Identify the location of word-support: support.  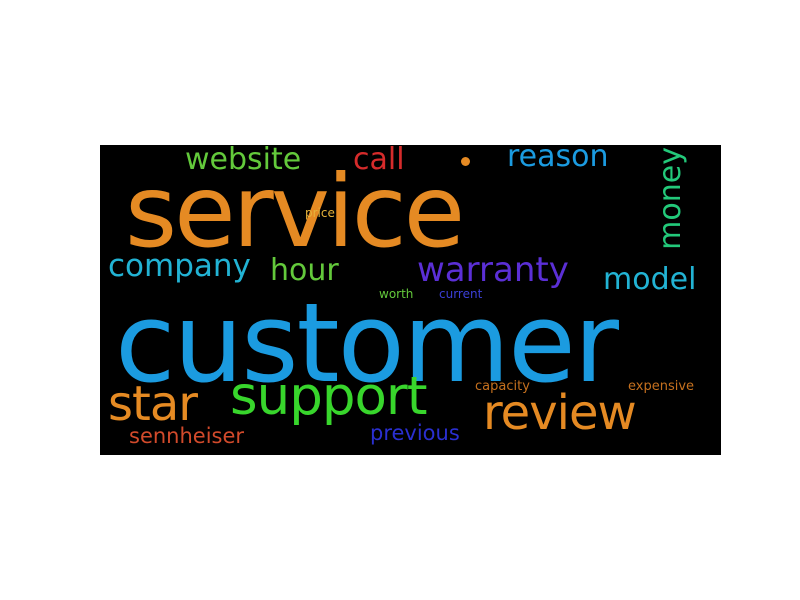
(328, 396).